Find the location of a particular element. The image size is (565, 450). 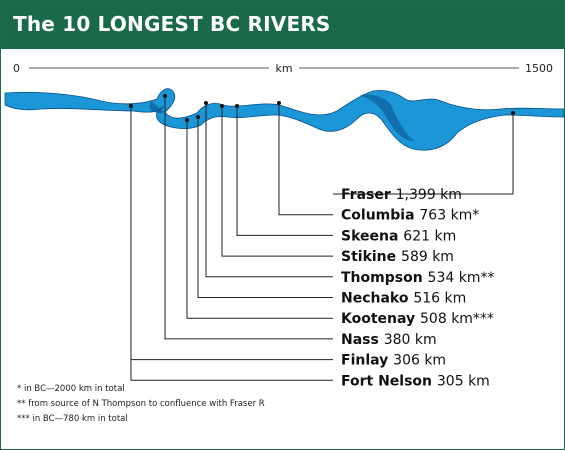

title-bar: The 10 LONGEST BC RIVERS is located at coordinates (282, 25).